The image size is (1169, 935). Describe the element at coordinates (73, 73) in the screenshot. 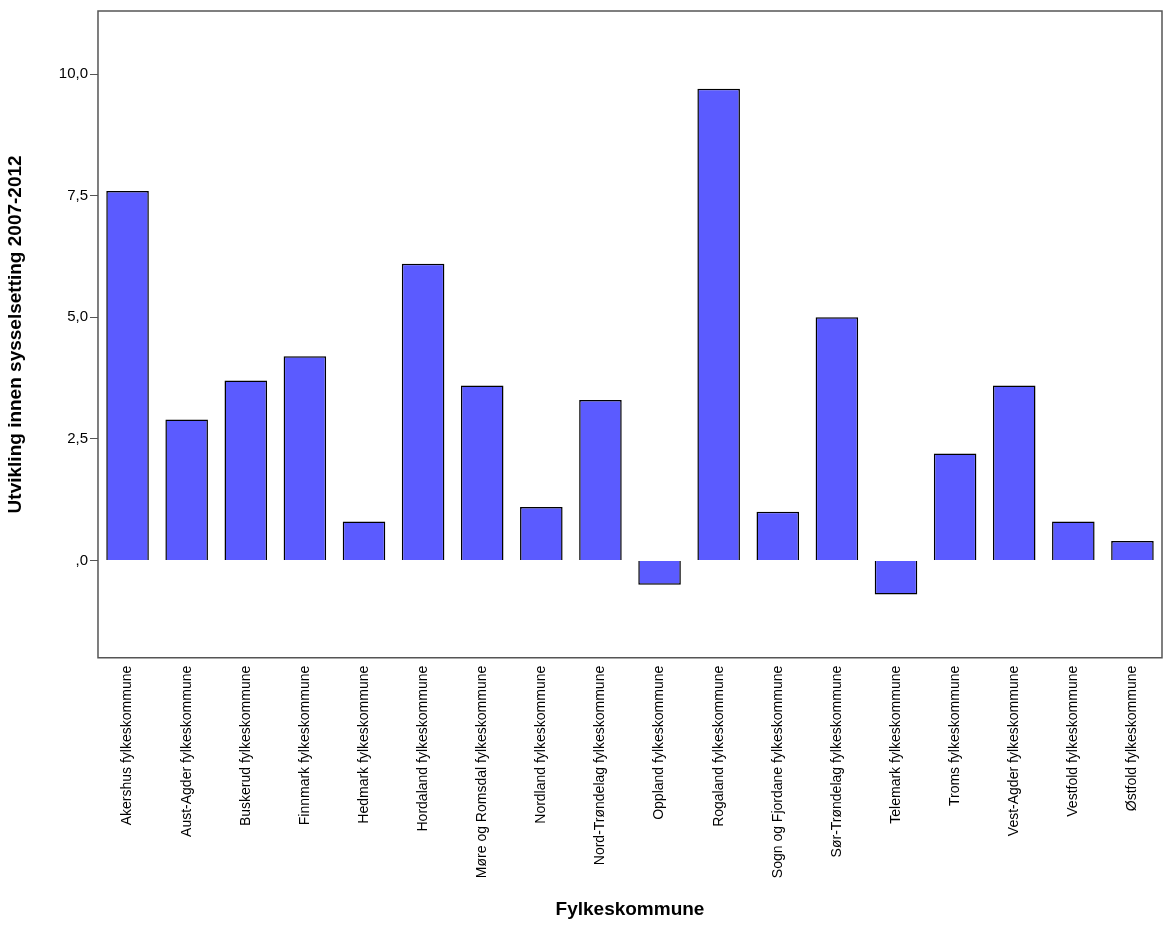

I see `y-tick-label: 10,0` at that location.